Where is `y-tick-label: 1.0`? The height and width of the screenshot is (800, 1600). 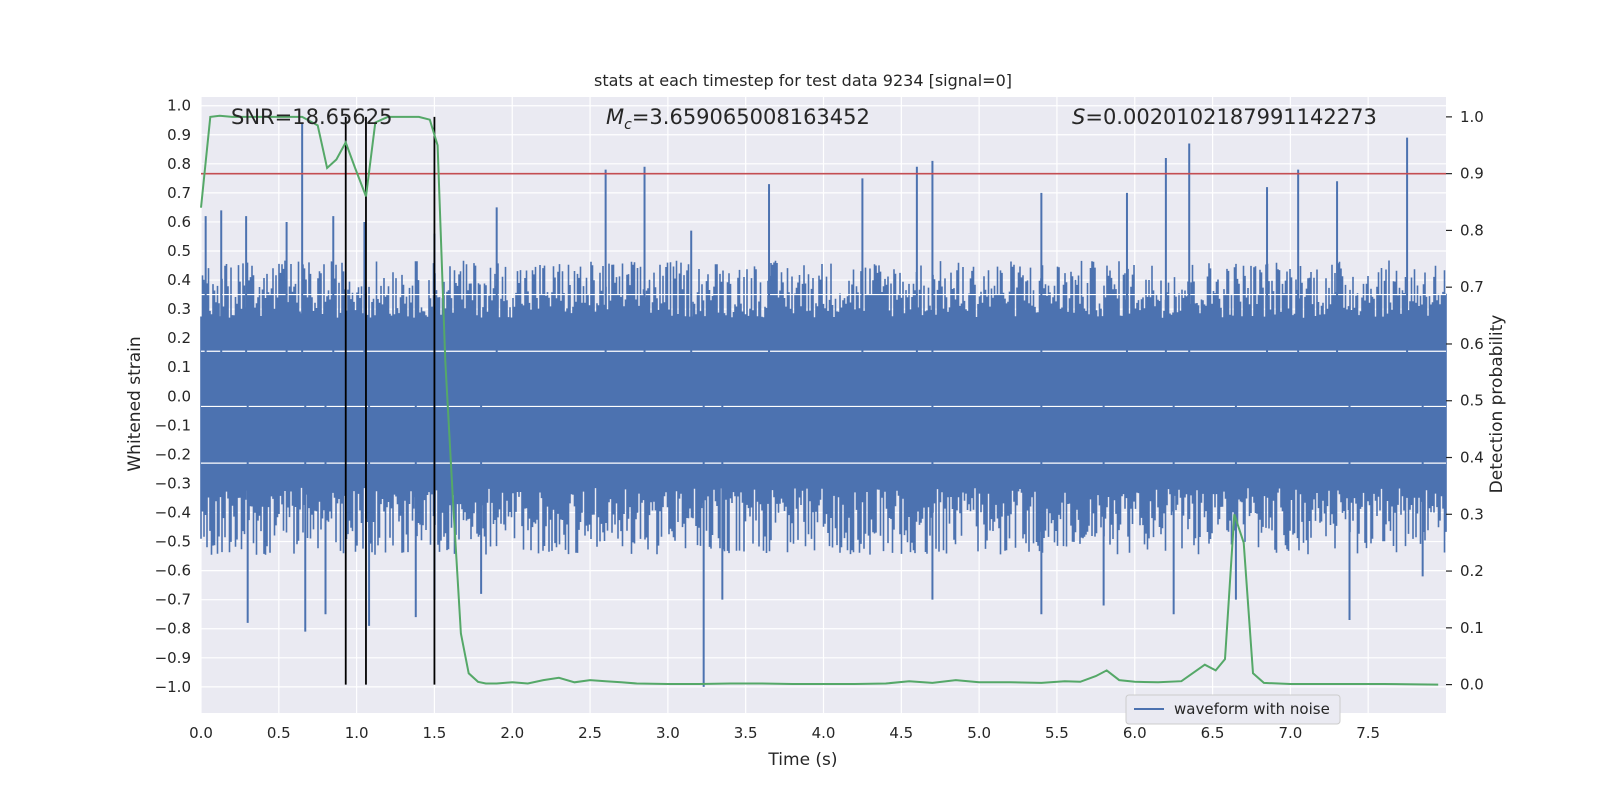
y-tick-label: 1.0 is located at coordinates (179, 106).